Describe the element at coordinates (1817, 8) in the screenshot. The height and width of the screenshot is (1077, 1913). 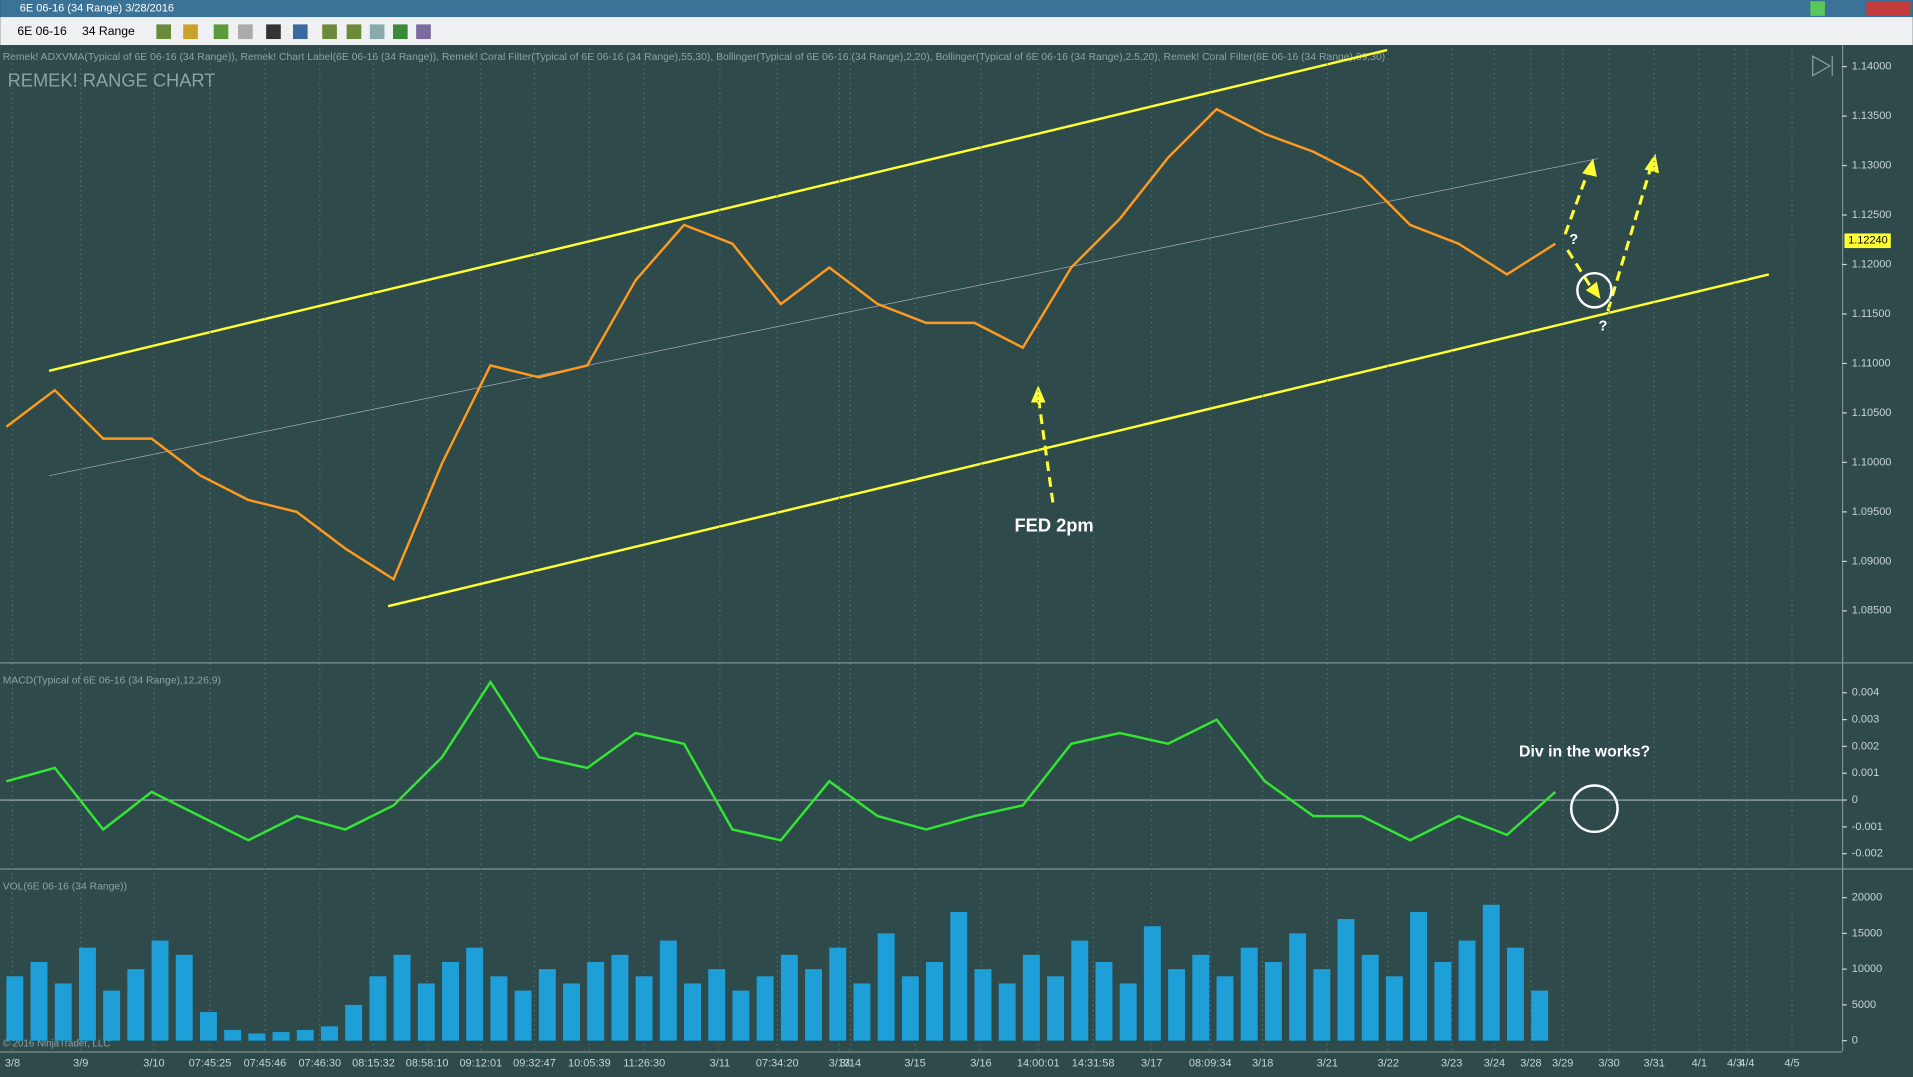
I see `link-button` at that location.